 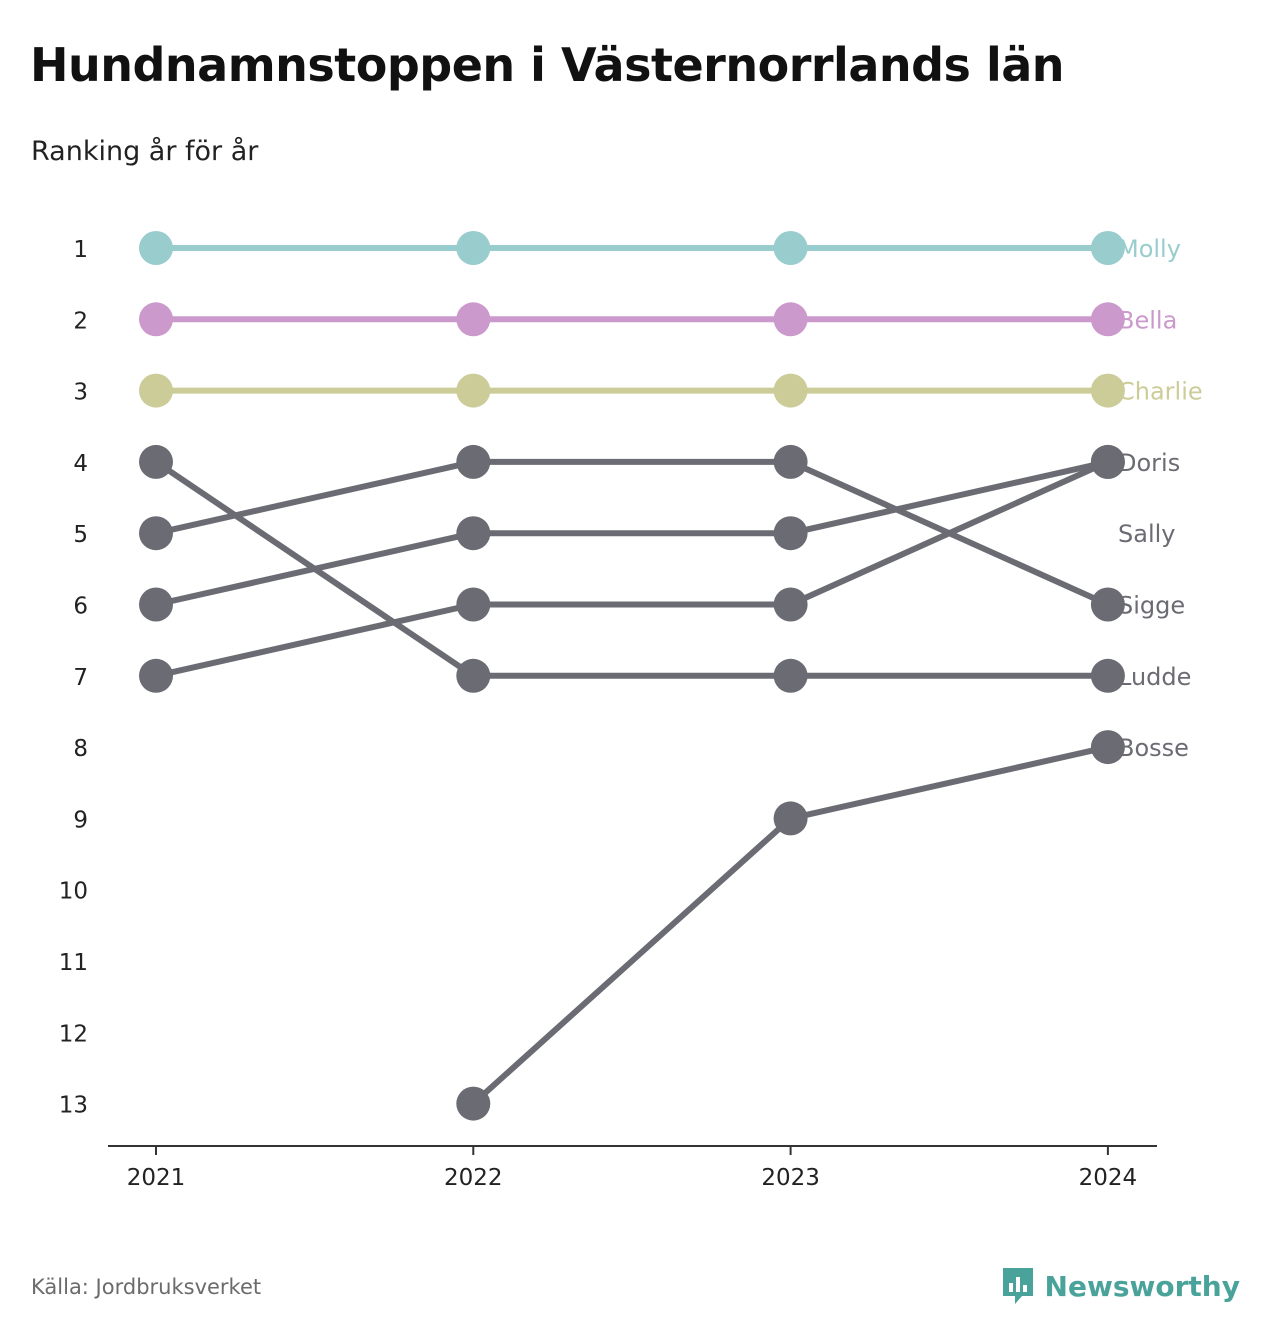 I want to click on series-label-bella: Bella, so click(x=1147, y=320).